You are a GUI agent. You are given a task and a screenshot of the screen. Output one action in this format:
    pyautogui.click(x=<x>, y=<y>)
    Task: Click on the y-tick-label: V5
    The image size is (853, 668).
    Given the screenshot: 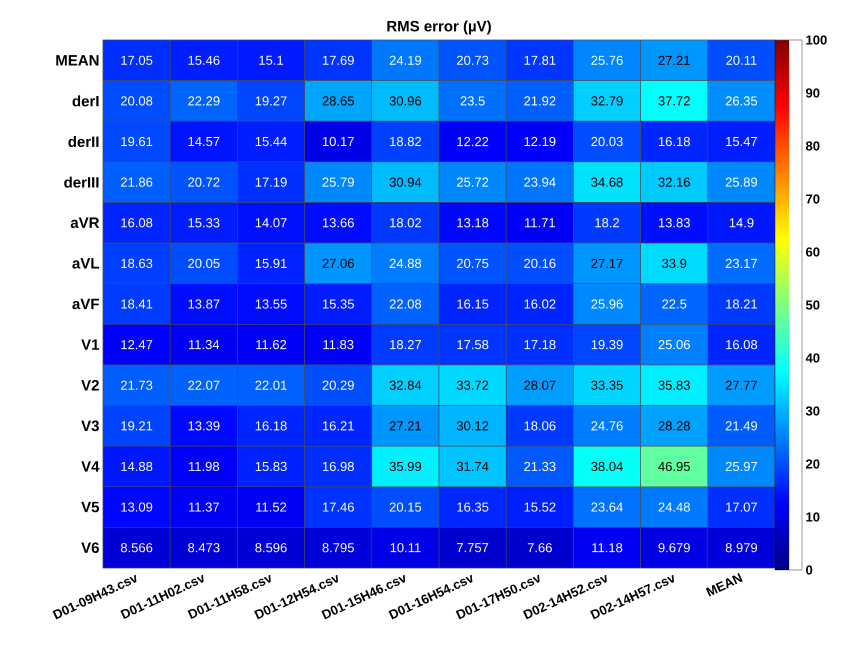 What is the action you would take?
    pyautogui.click(x=90, y=507)
    